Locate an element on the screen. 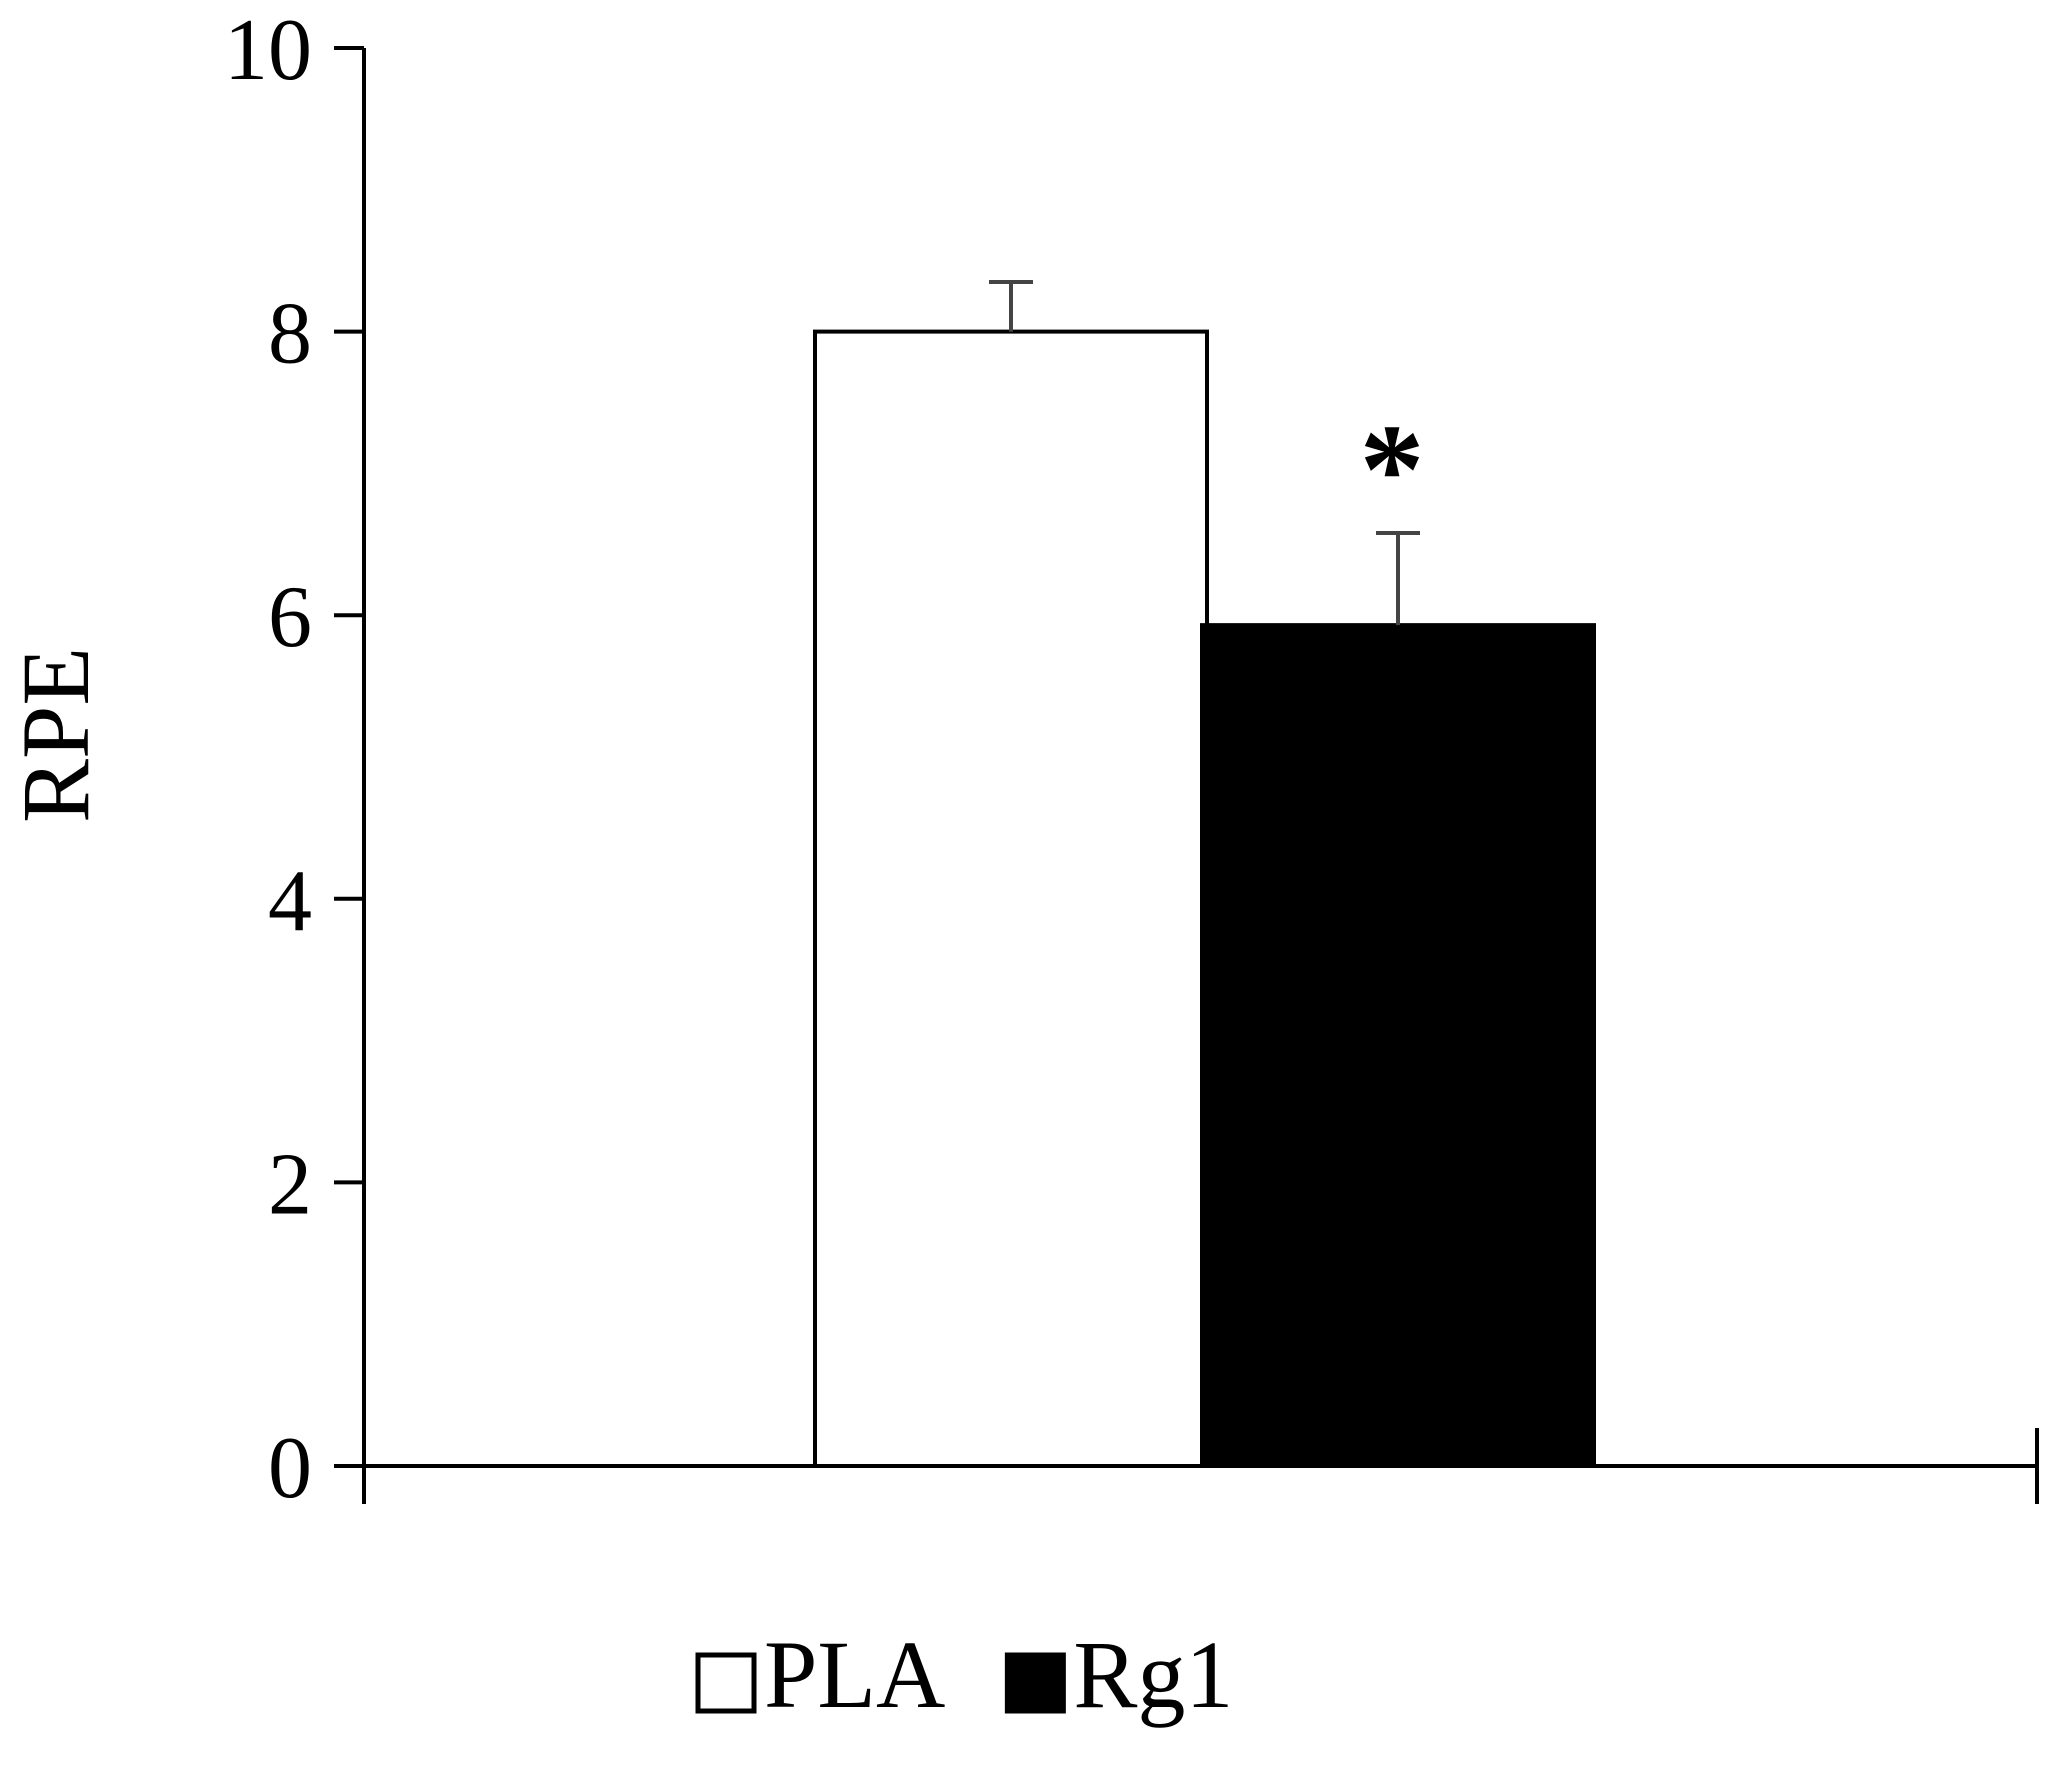  y-tick-label: 4 is located at coordinates (290, 901).